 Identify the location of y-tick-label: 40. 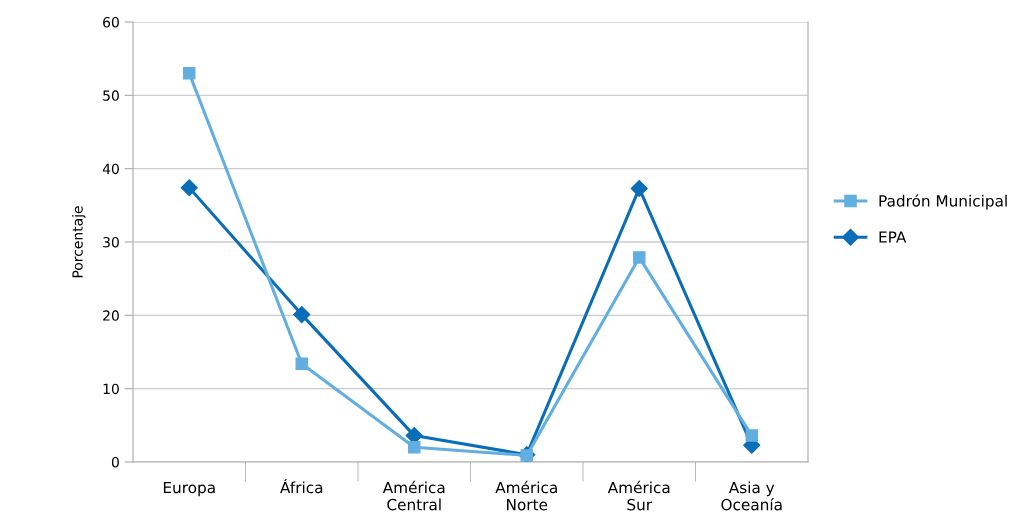
(110, 169).